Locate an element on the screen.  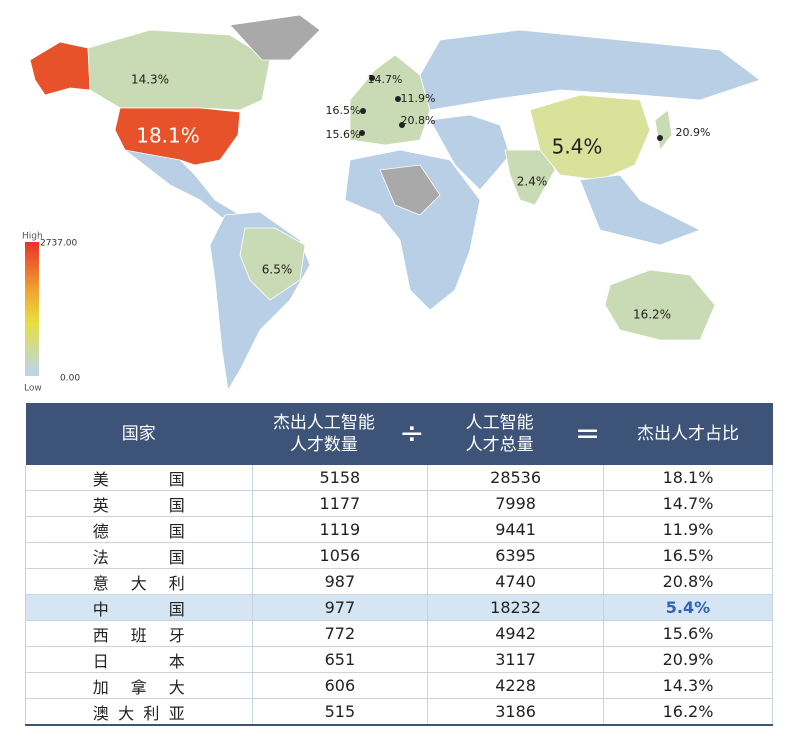
table-cell: 28536 is located at coordinates (515, 478).